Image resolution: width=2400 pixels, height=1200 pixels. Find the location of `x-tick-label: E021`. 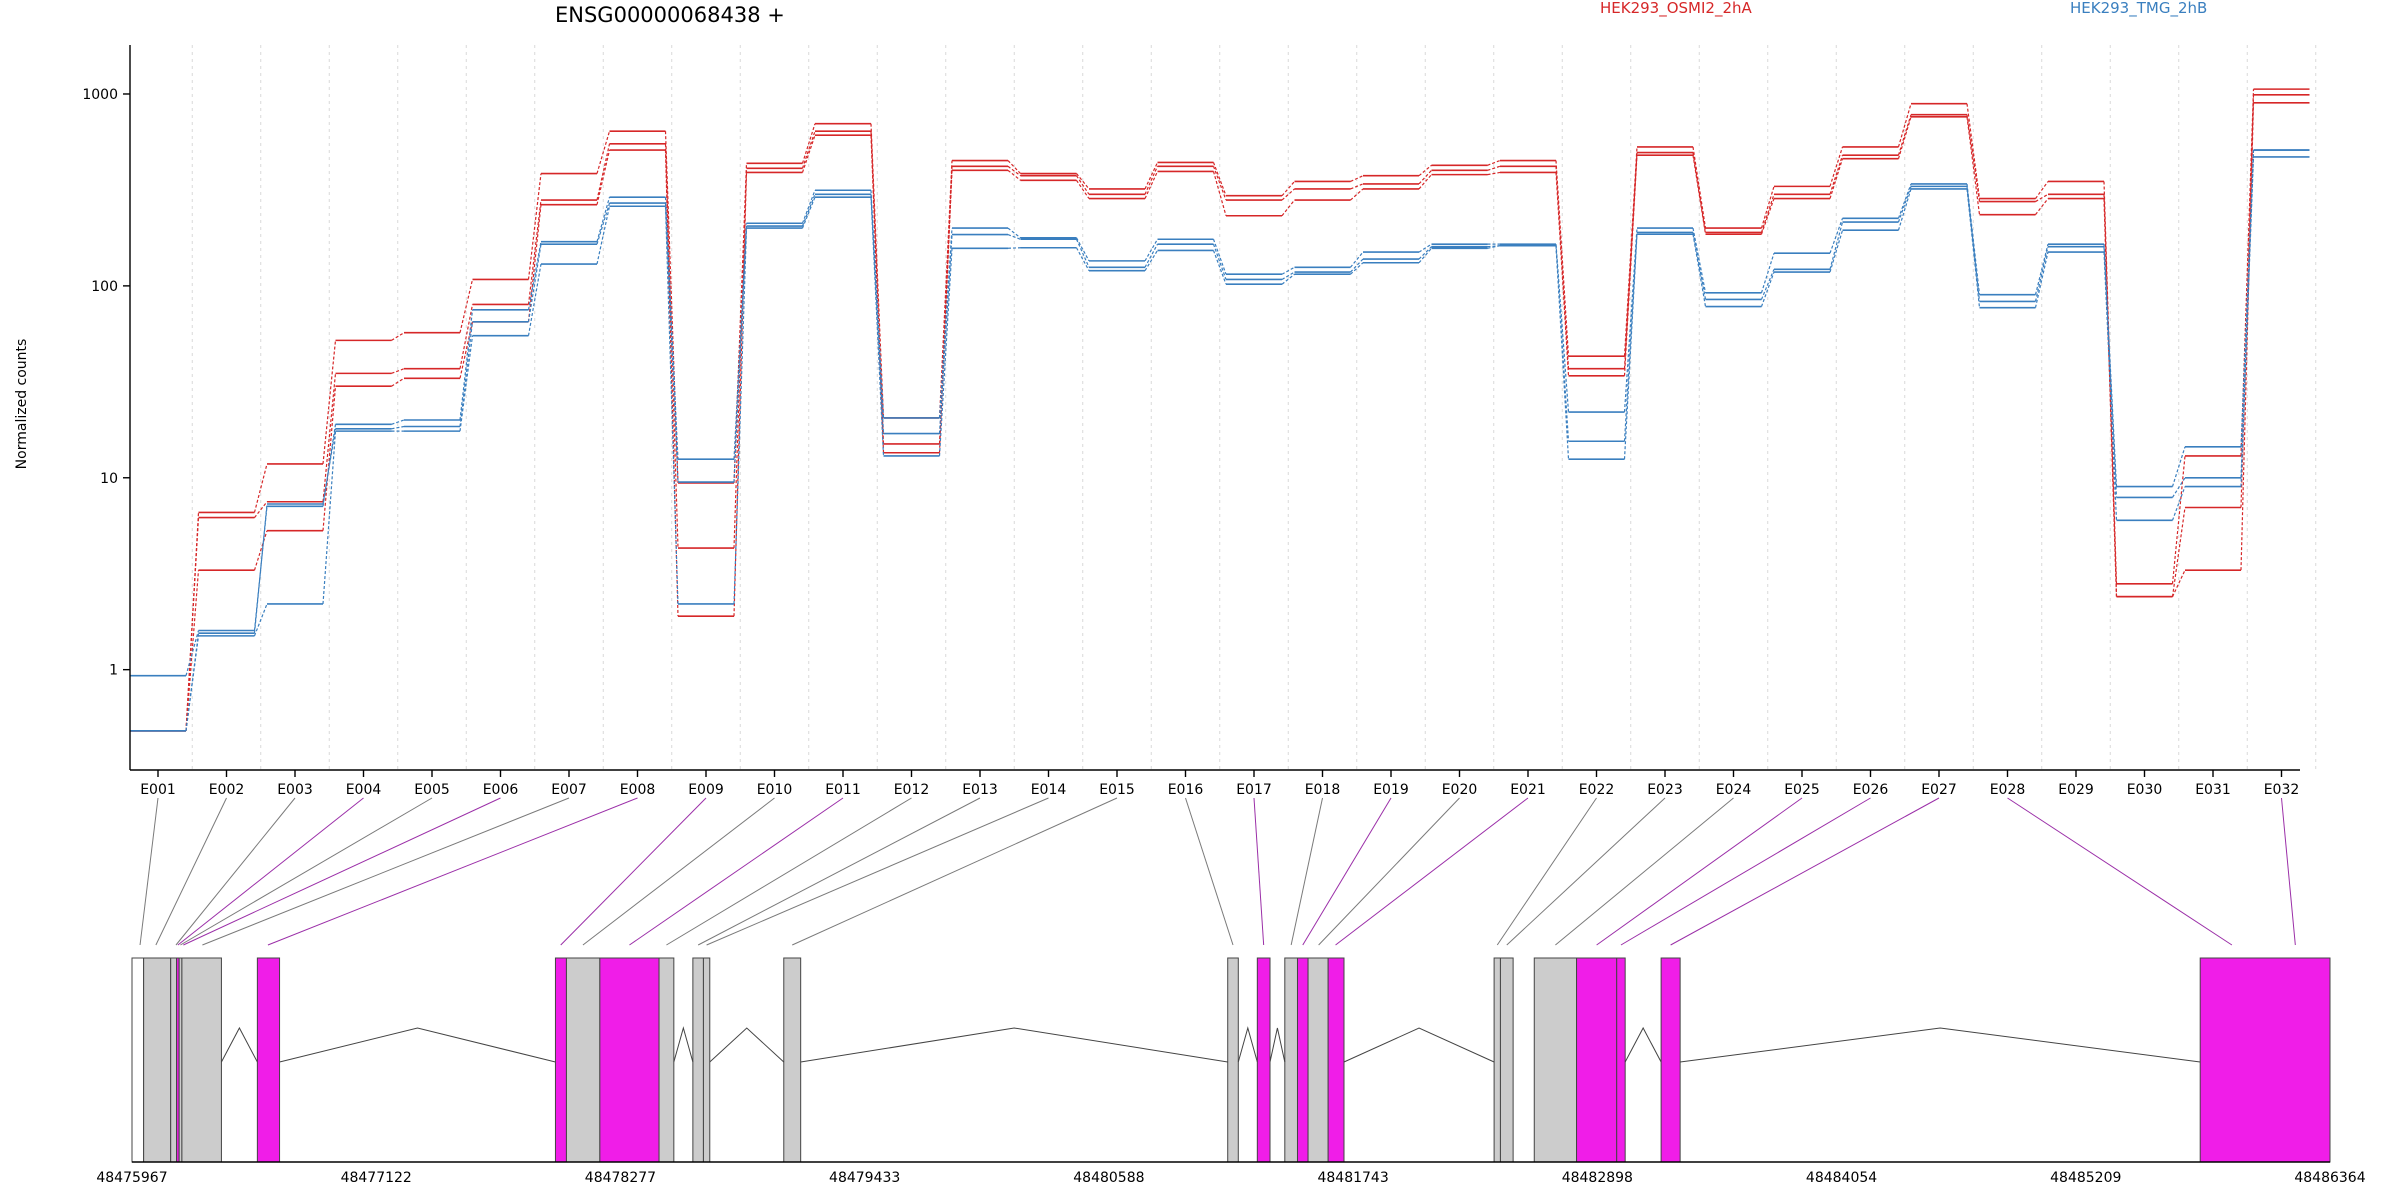

x-tick-label: E021 is located at coordinates (1528, 790).